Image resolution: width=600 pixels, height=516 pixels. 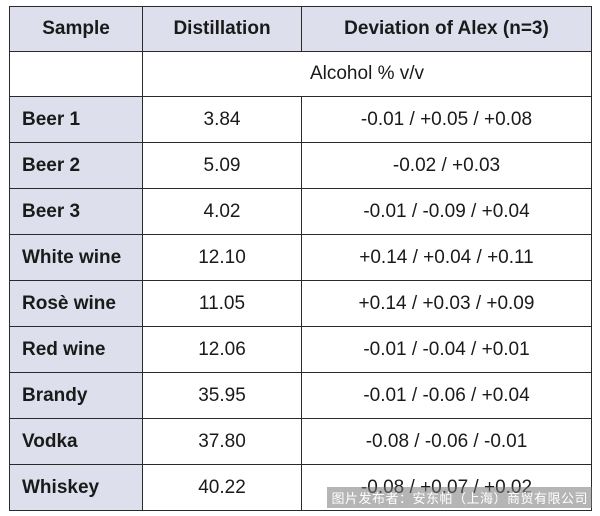 I want to click on sample-name-cell: Red wine, so click(x=76, y=349).